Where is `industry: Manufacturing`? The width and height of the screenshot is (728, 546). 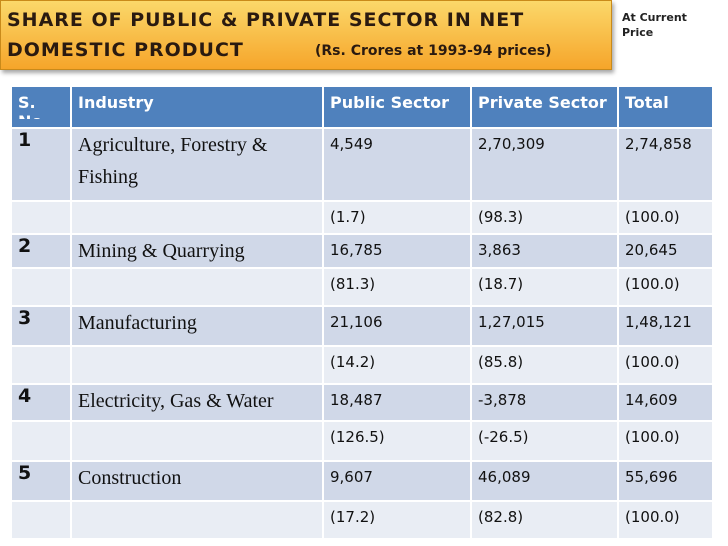
industry: Manufacturing is located at coordinates (197, 326).